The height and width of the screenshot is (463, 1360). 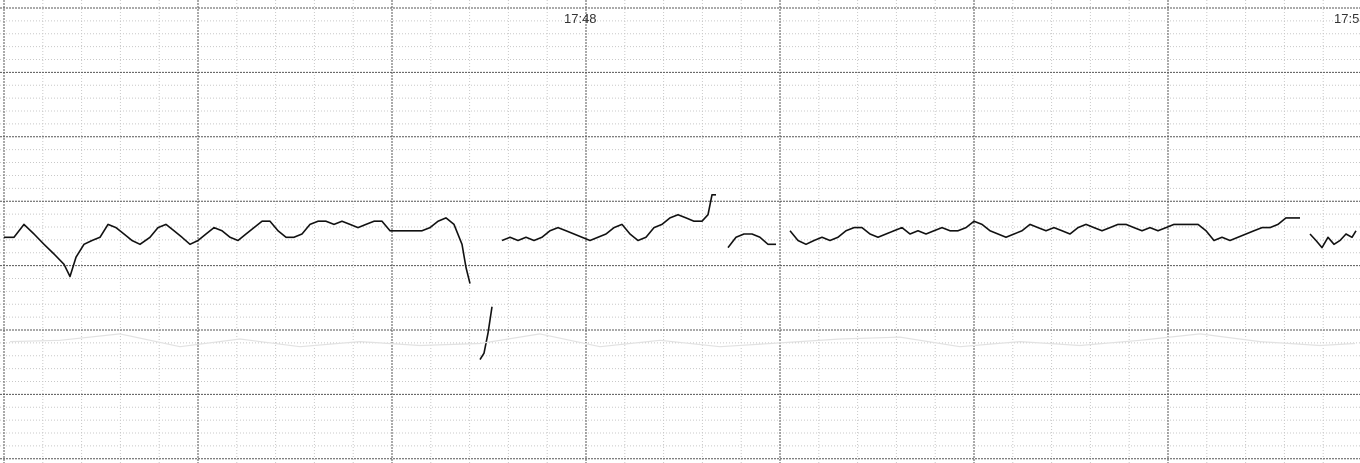 I want to click on time-label-1748: 17:48, so click(x=580, y=18).